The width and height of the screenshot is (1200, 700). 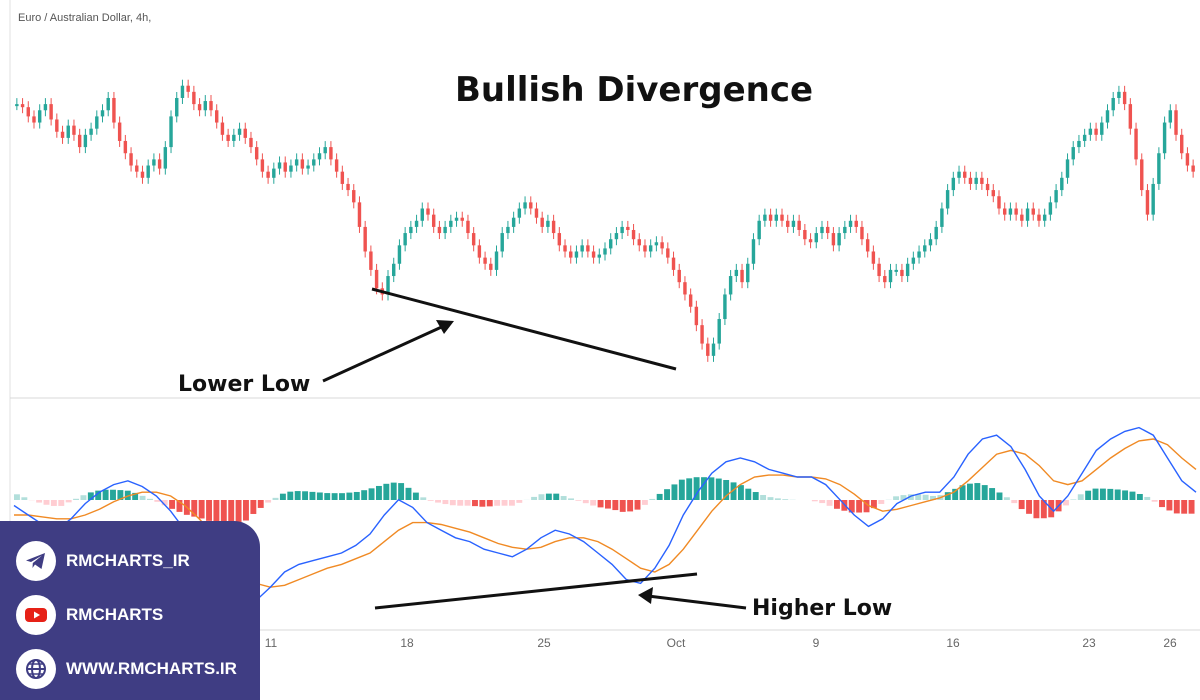 What do you see at coordinates (1089, 643) in the screenshot?
I see `x-tick-label: 23` at bounding box center [1089, 643].